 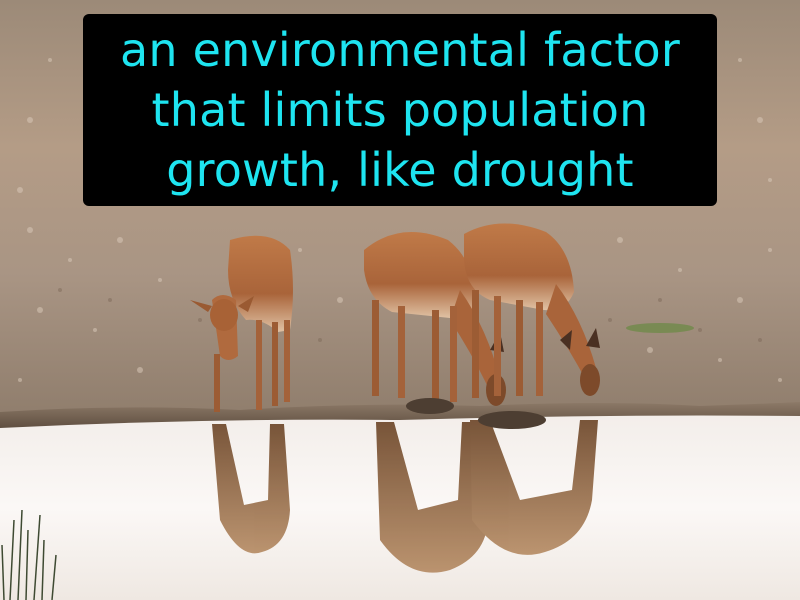 I want to click on impala-left, so click(x=241, y=323).